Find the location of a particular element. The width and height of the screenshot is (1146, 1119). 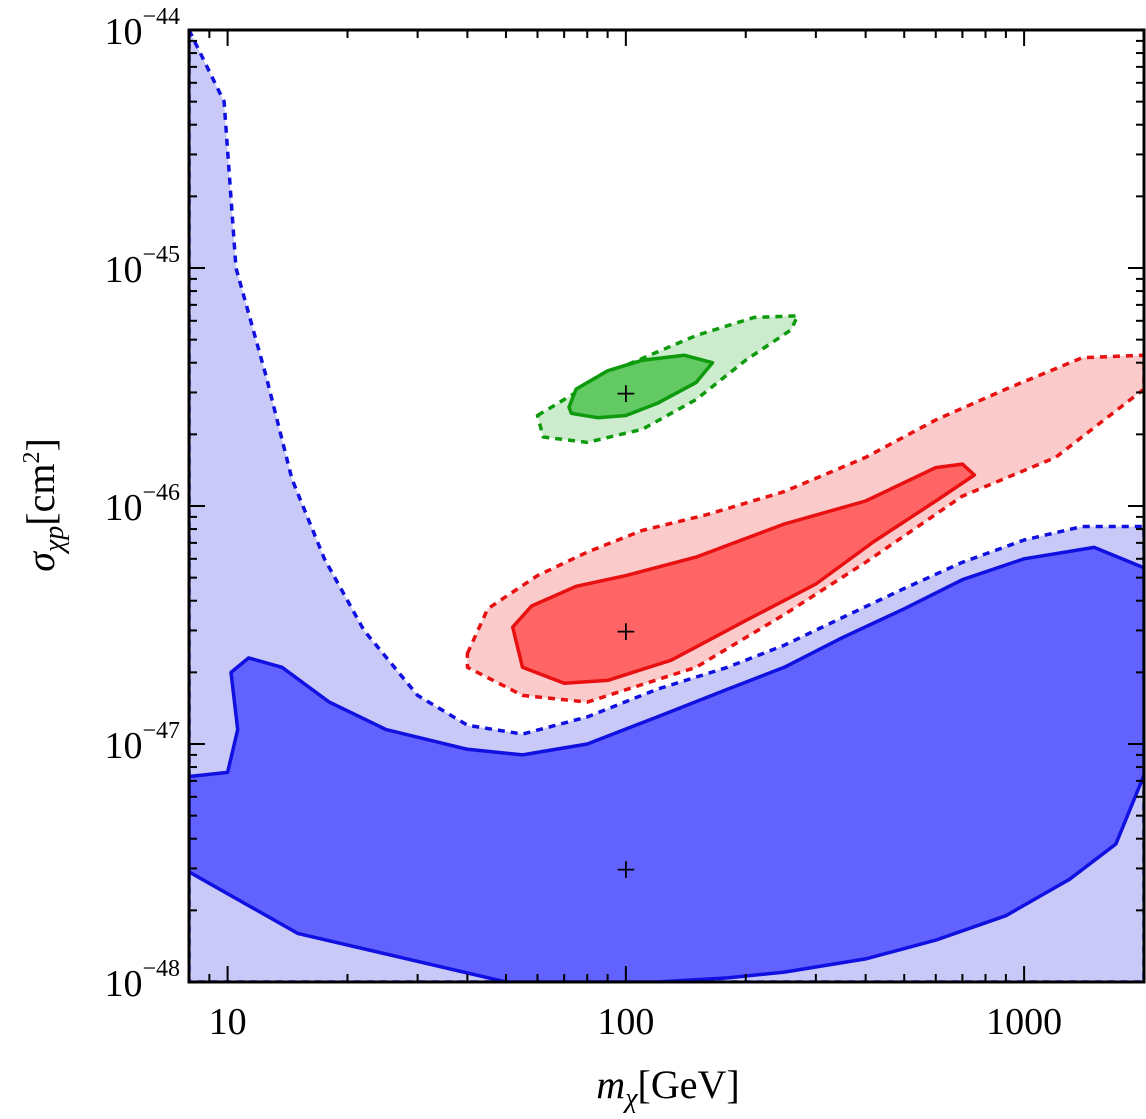

x-tick-labels: 10 100 1000 is located at coordinates (636, 1022).